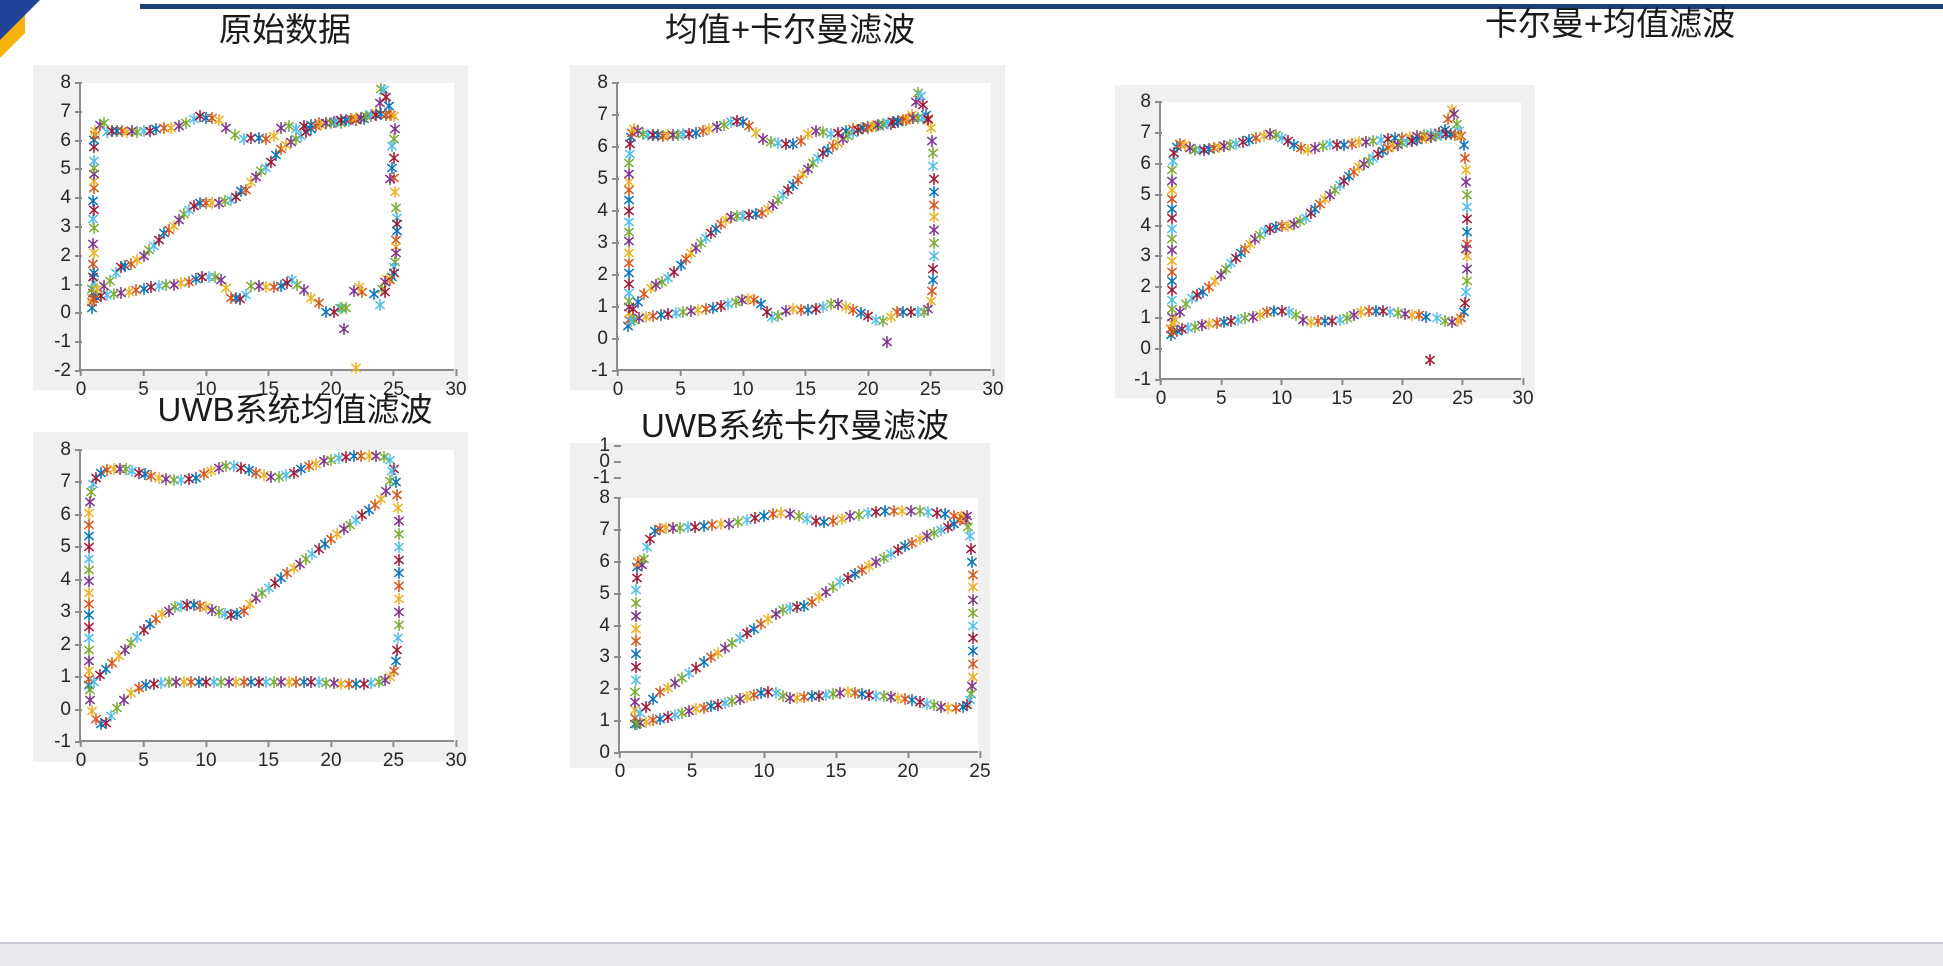  What do you see at coordinates (20, 20) in the screenshot?
I see `corner-blue-triangle` at bounding box center [20, 20].